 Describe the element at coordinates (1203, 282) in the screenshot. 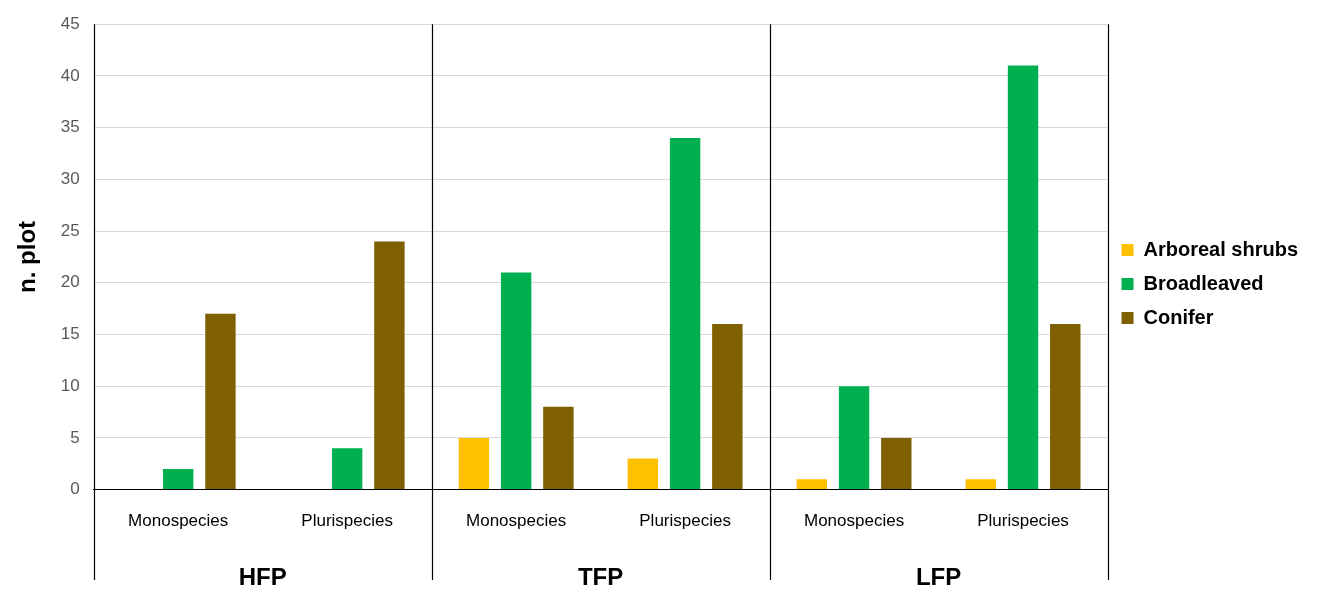

I see `legend-label: Broadleaved` at that location.